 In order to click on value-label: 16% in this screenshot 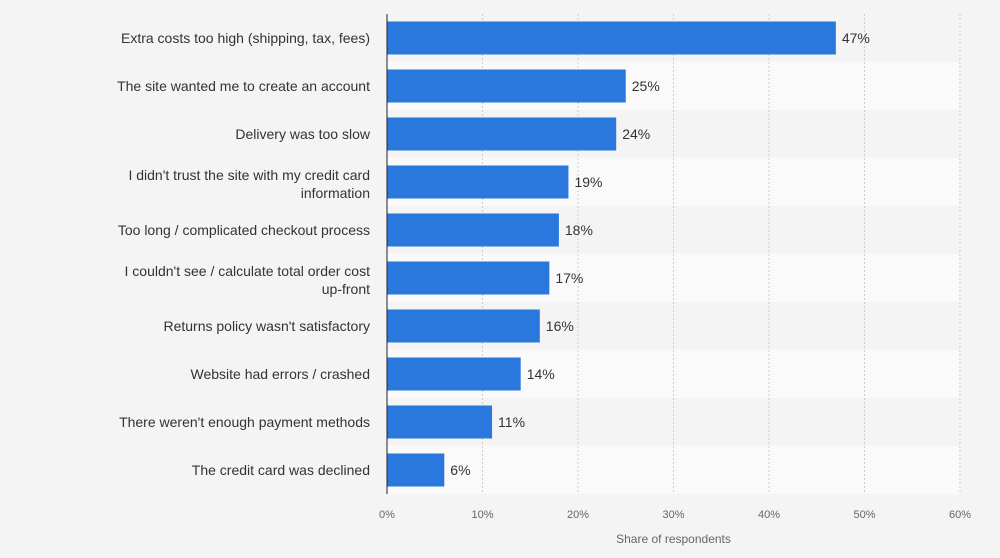, I will do `click(560, 326)`.